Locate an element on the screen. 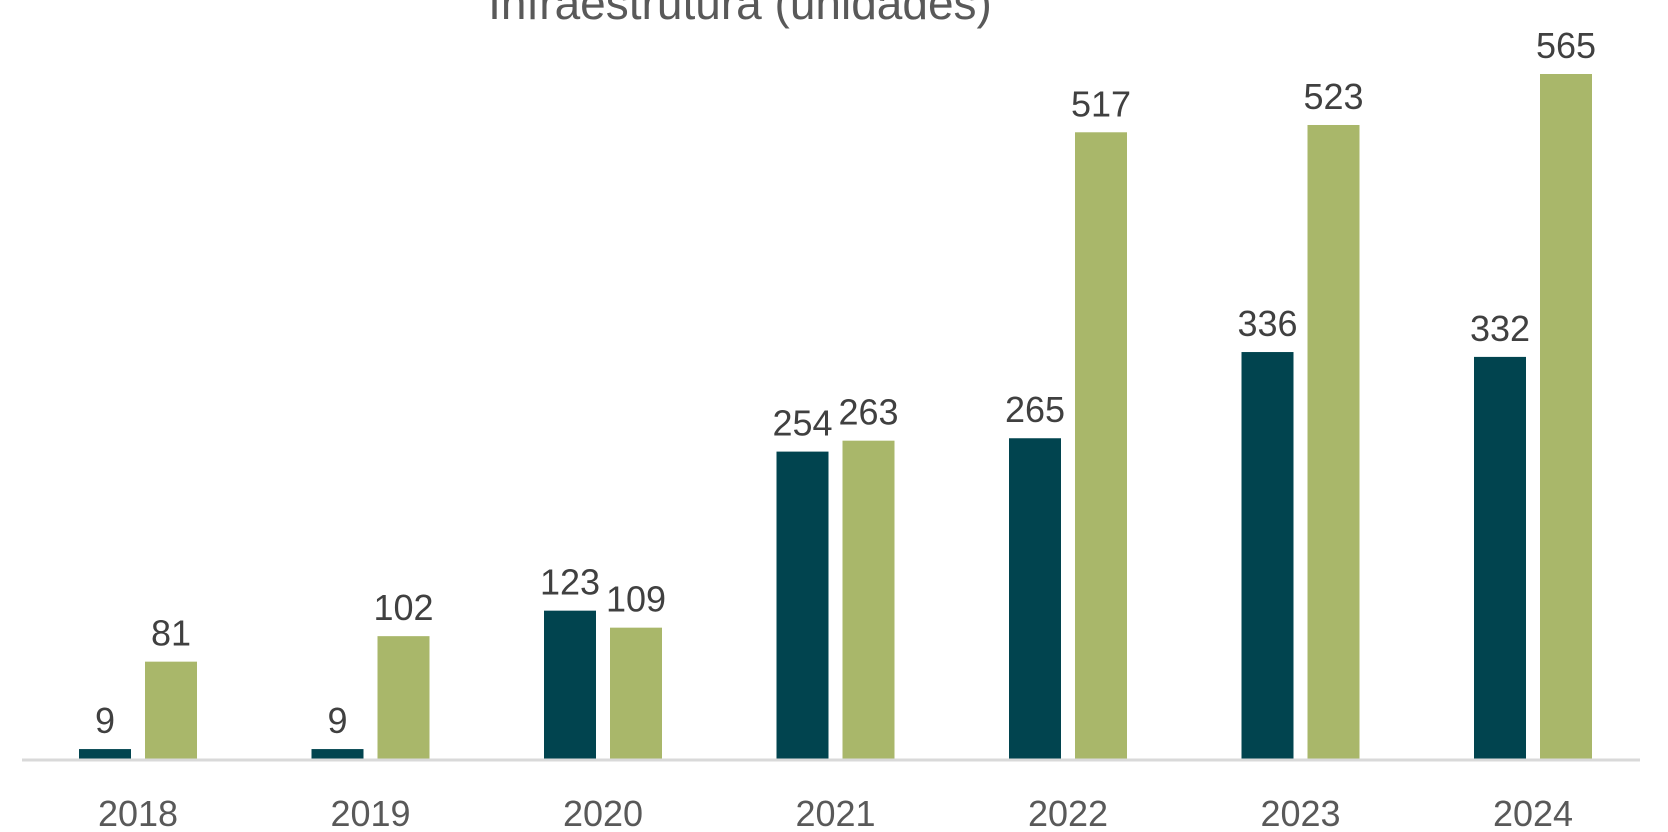 The image size is (1668, 832). data-label-2022-series-2: 517 is located at coordinates (1101, 103).